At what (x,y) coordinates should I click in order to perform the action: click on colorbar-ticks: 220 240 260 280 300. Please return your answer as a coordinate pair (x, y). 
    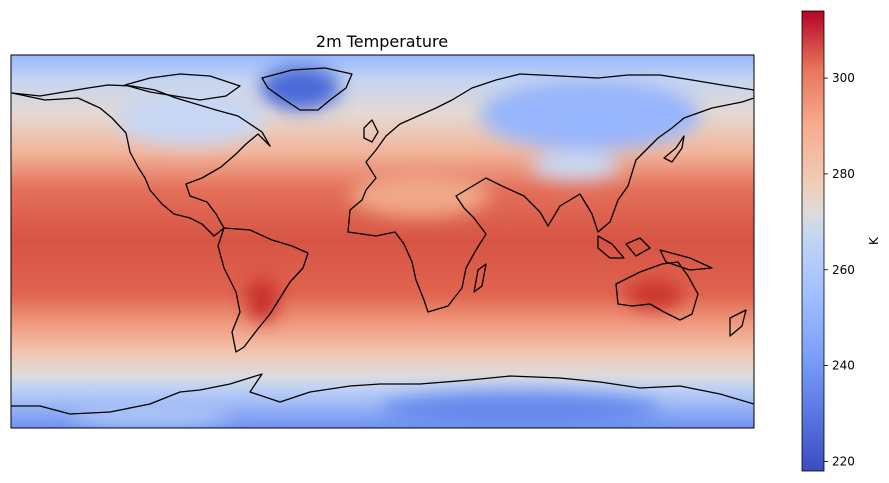
    Looking at the image, I should click on (839, 269).